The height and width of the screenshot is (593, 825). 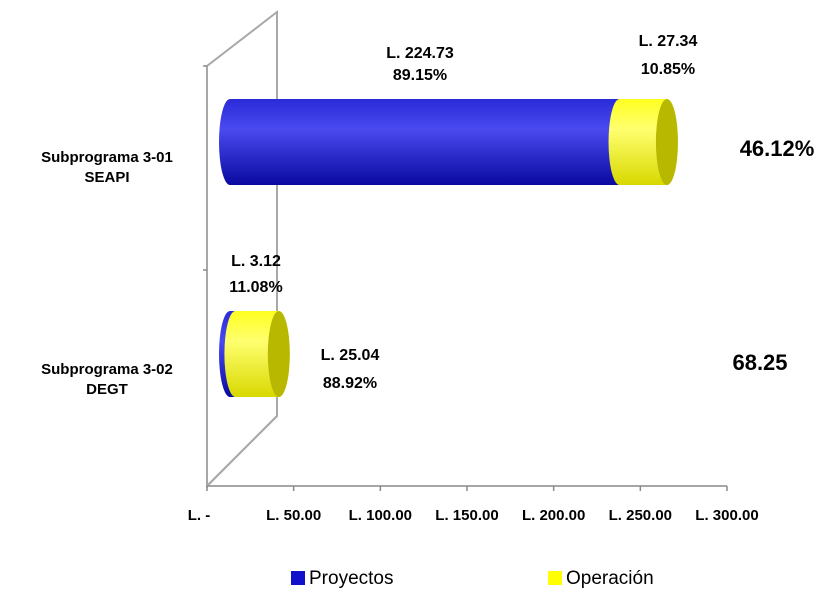 What do you see at coordinates (425, 142) in the screenshot?
I see `bar-proyectos` at bounding box center [425, 142].